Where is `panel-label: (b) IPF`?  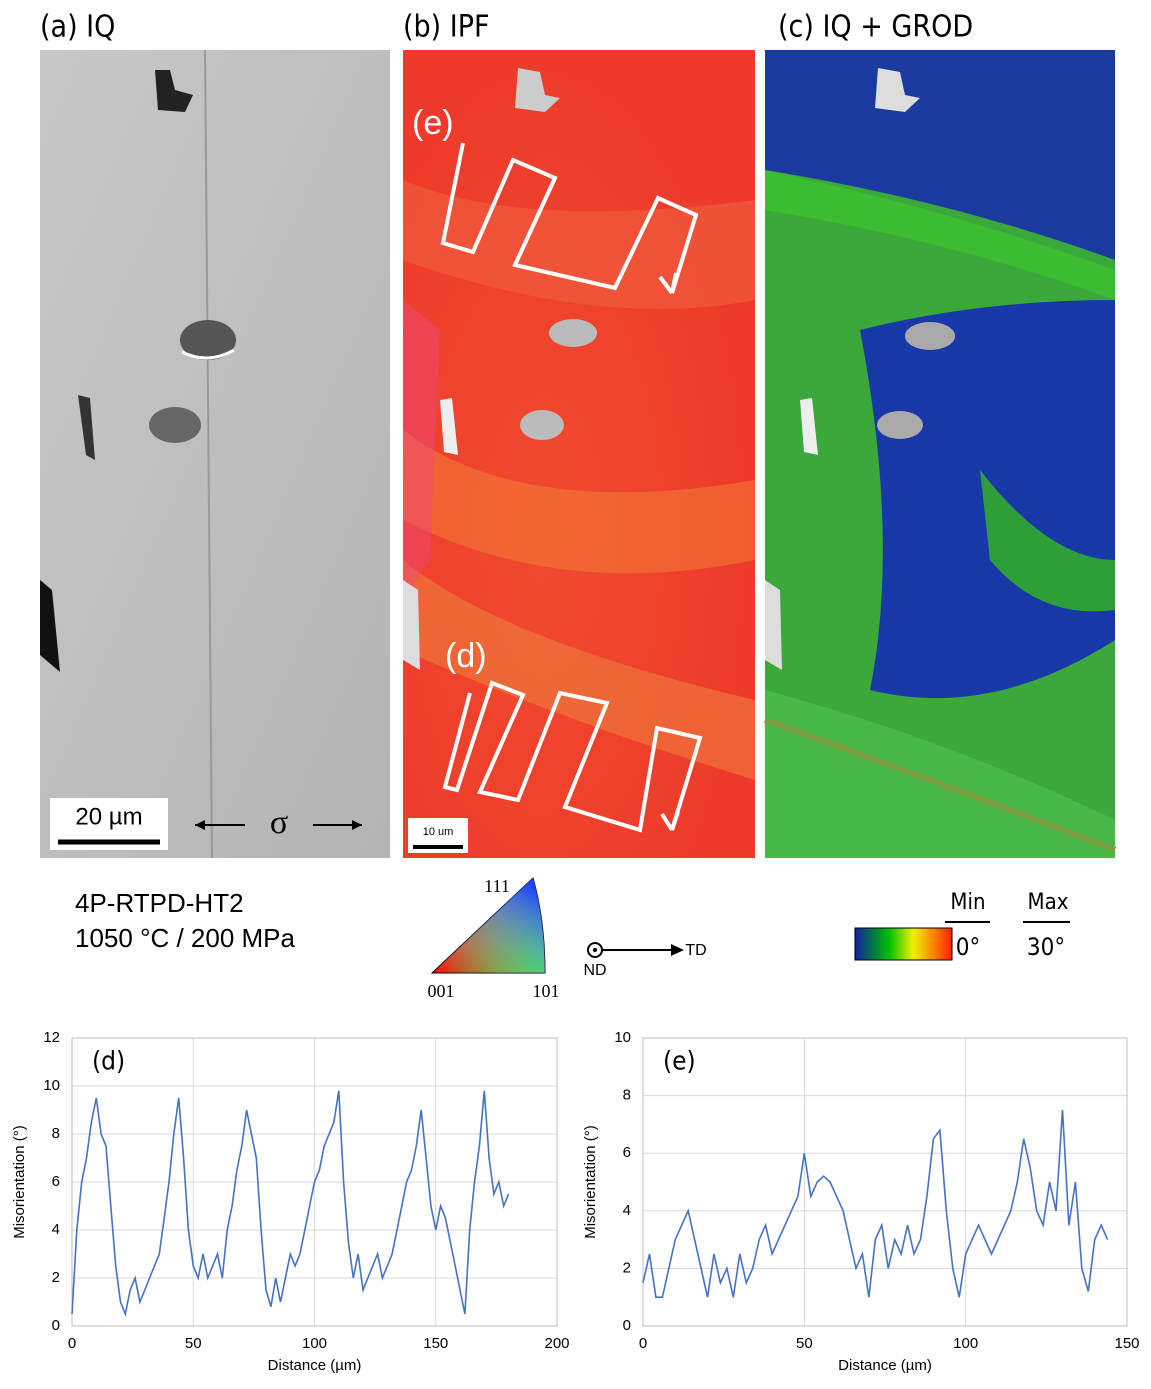
panel-label: (b) IPF is located at coordinates (446, 27).